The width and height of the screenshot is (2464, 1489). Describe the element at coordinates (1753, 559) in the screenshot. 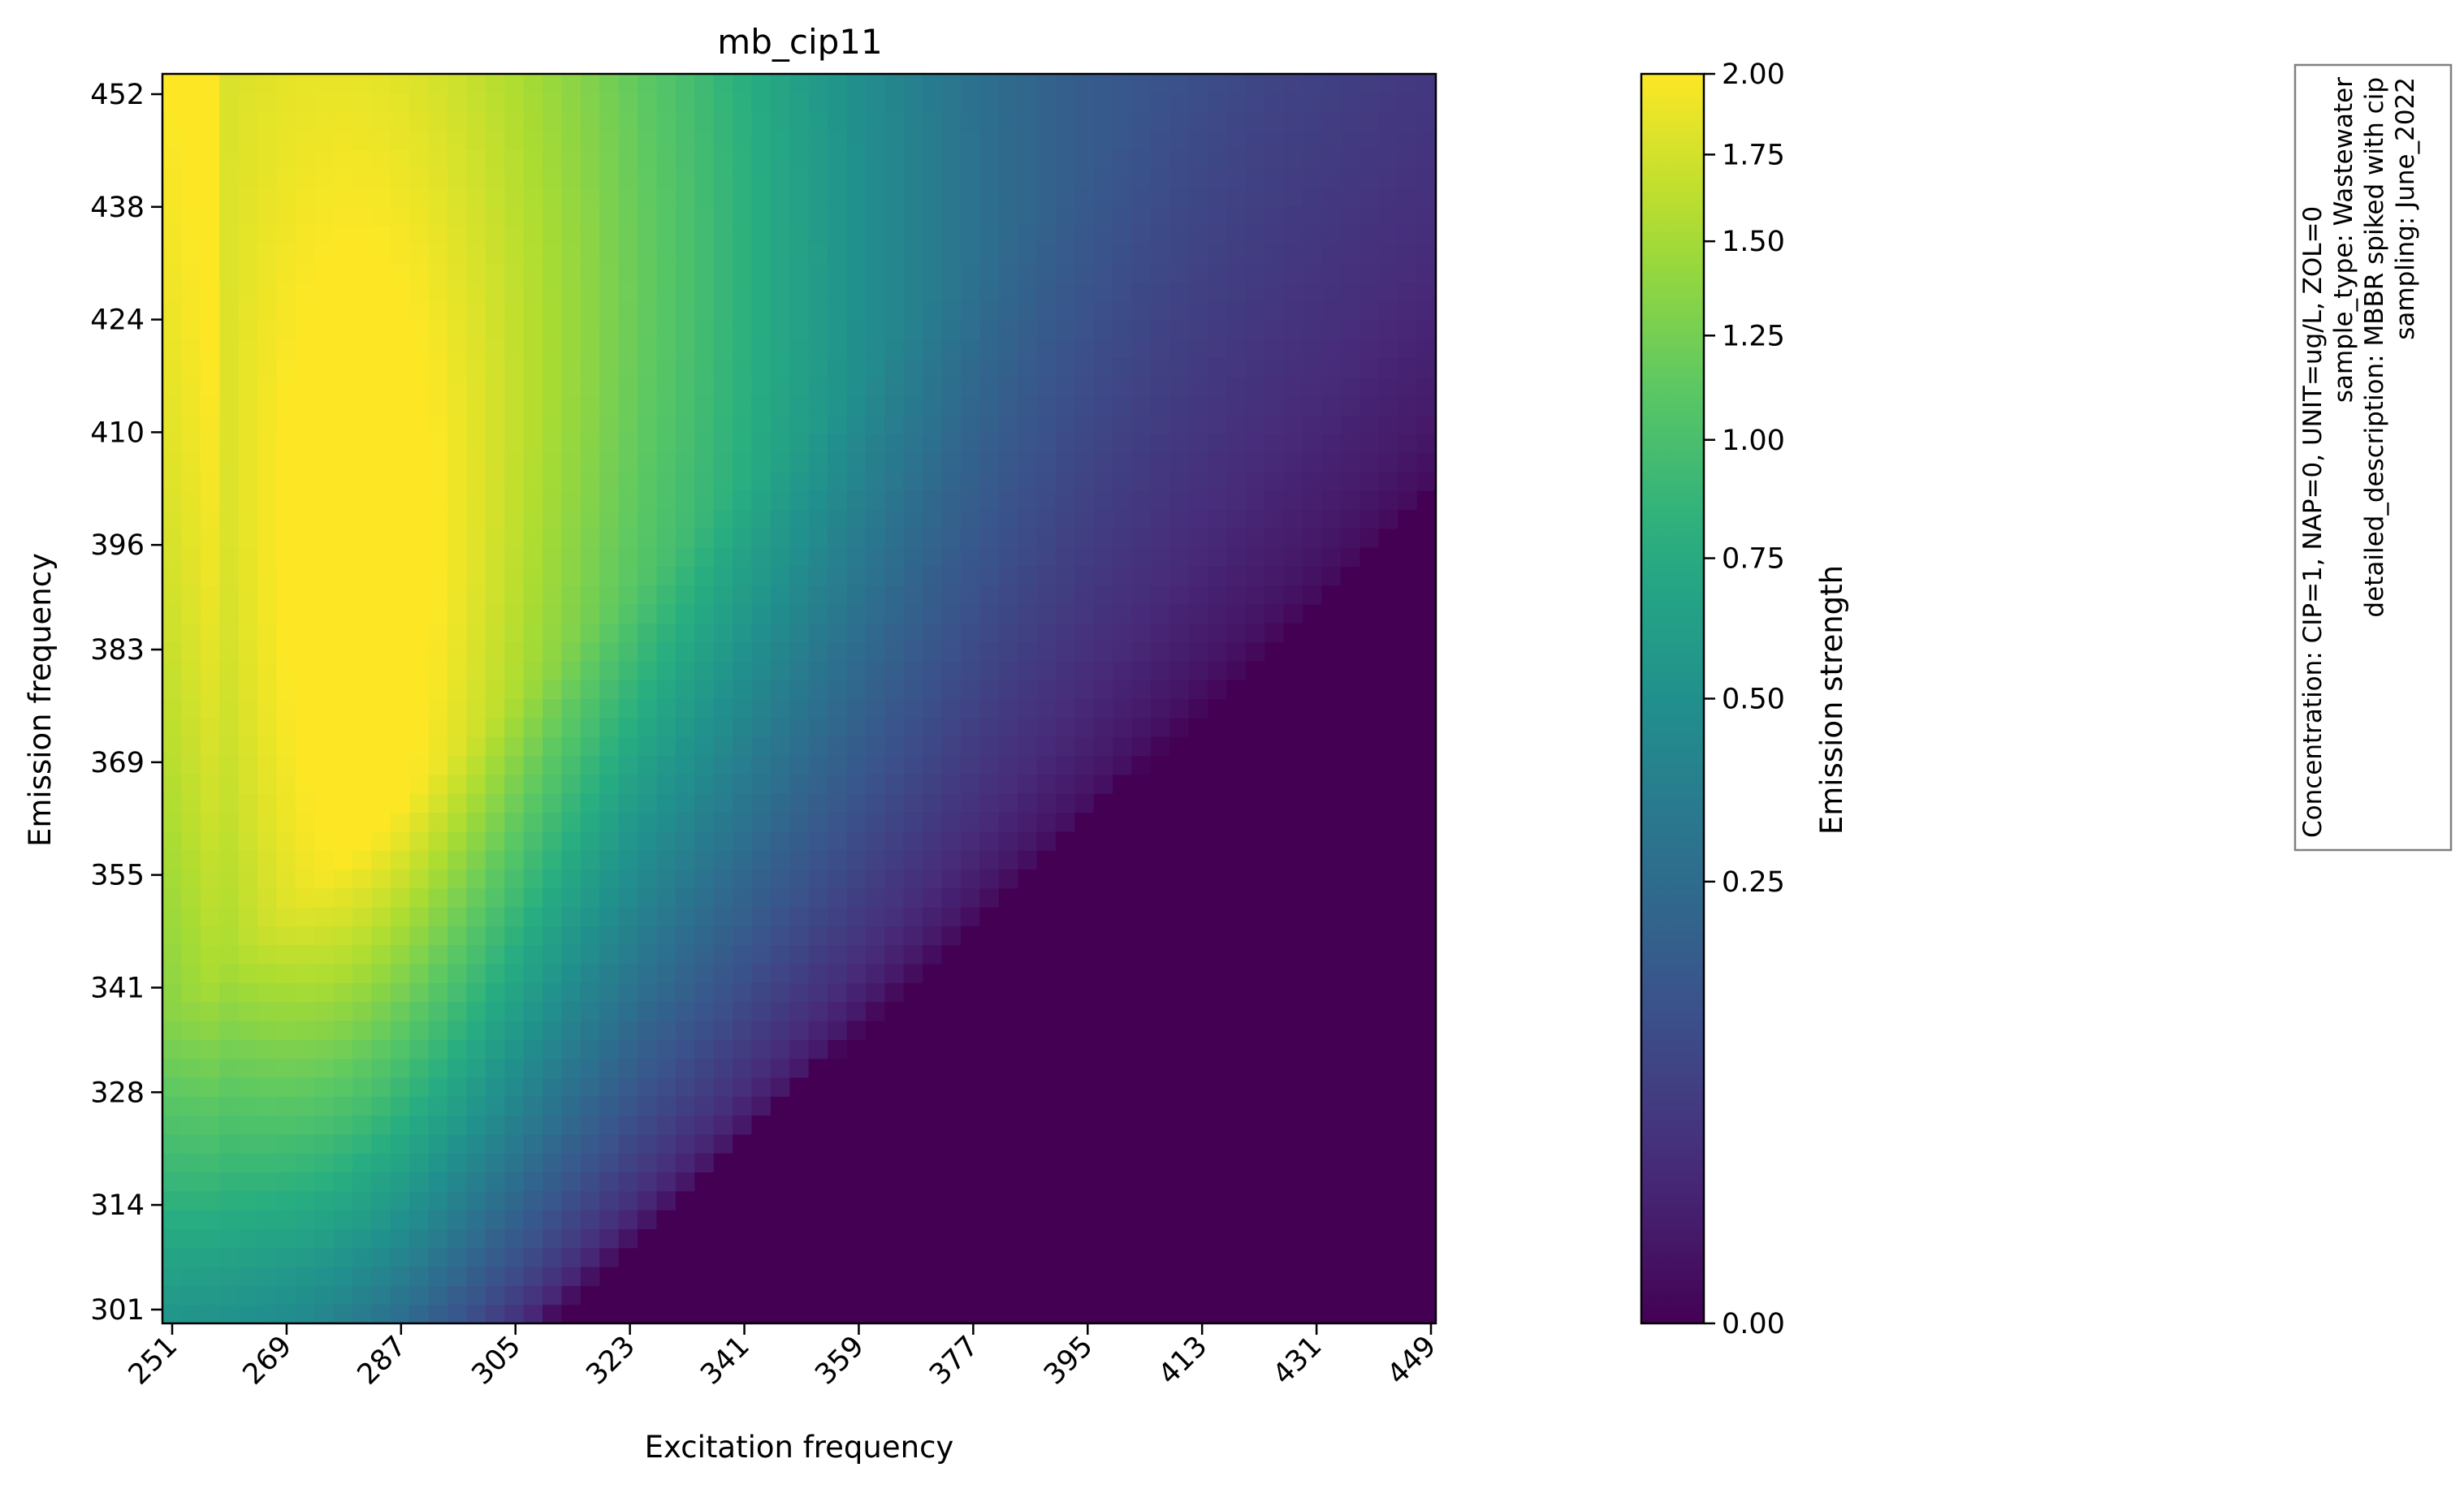

I see `colorbar-tick-label: 0.75` at that location.